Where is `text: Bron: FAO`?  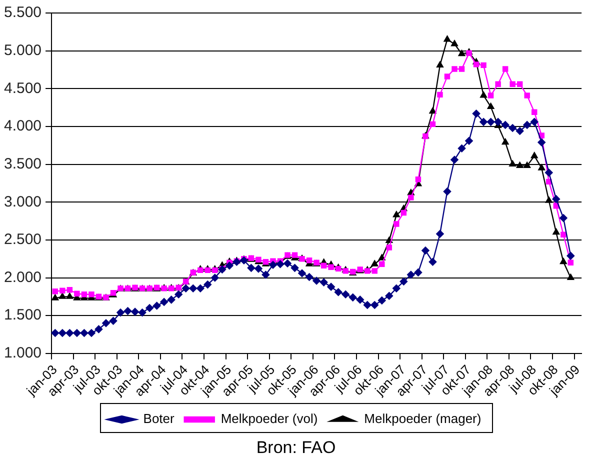
text: Bron: FAO is located at coordinates (296, 448).